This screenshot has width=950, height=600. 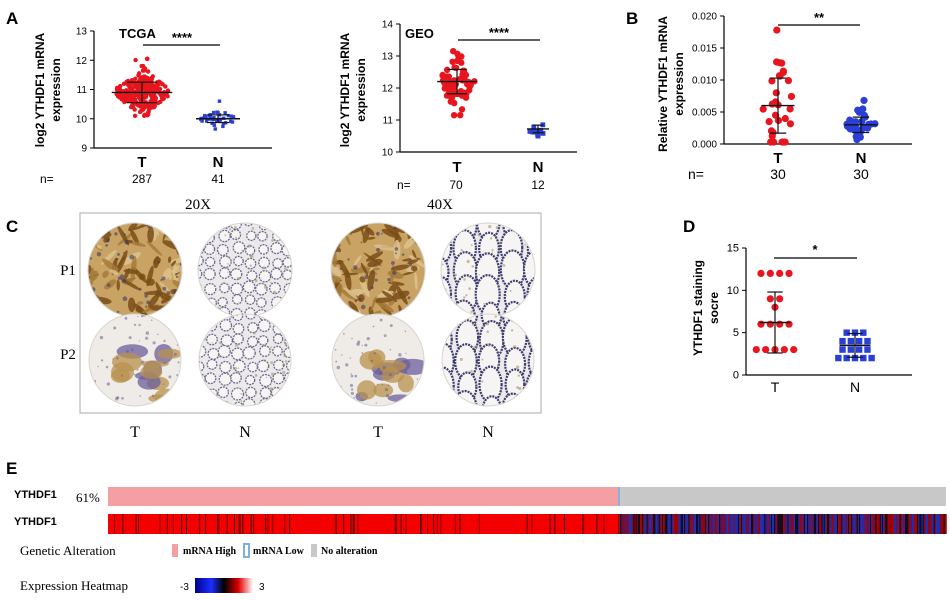 I want to click on y-tick-label: 11, so click(x=388, y=121).